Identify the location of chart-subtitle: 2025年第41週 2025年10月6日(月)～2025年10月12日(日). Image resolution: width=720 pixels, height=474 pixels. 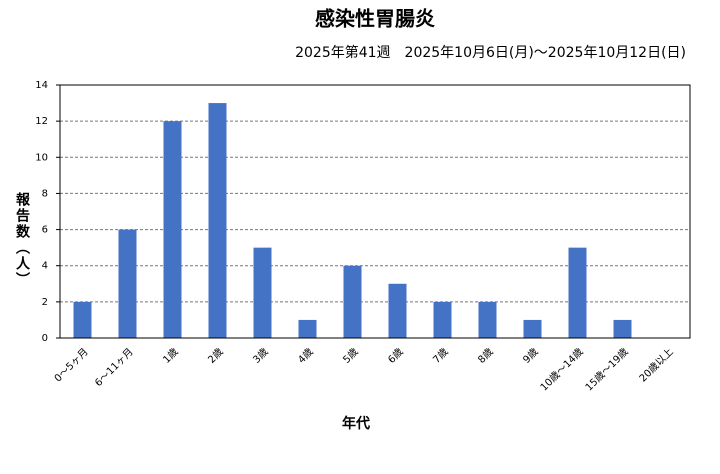
(490, 52).